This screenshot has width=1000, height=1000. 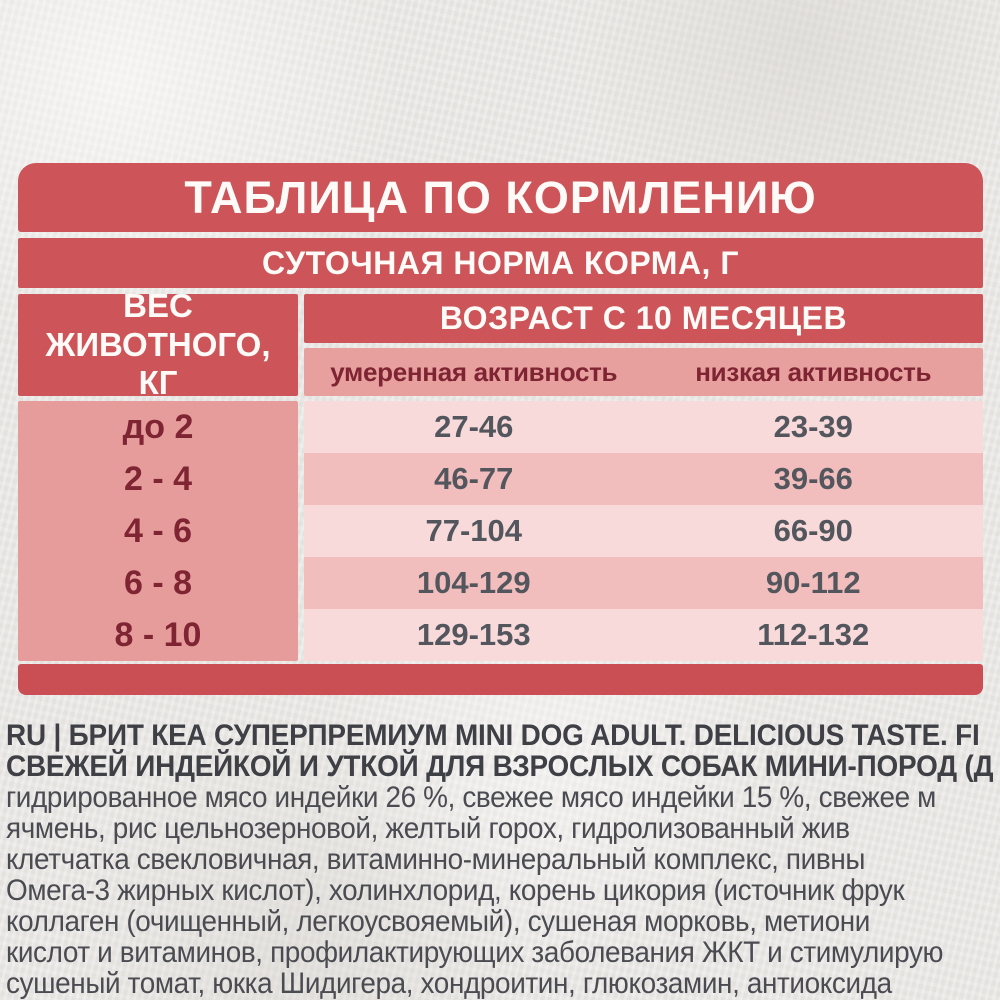 What do you see at coordinates (813, 582) in the screenshot?
I see `low-activity-value: 90-112` at bounding box center [813, 582].